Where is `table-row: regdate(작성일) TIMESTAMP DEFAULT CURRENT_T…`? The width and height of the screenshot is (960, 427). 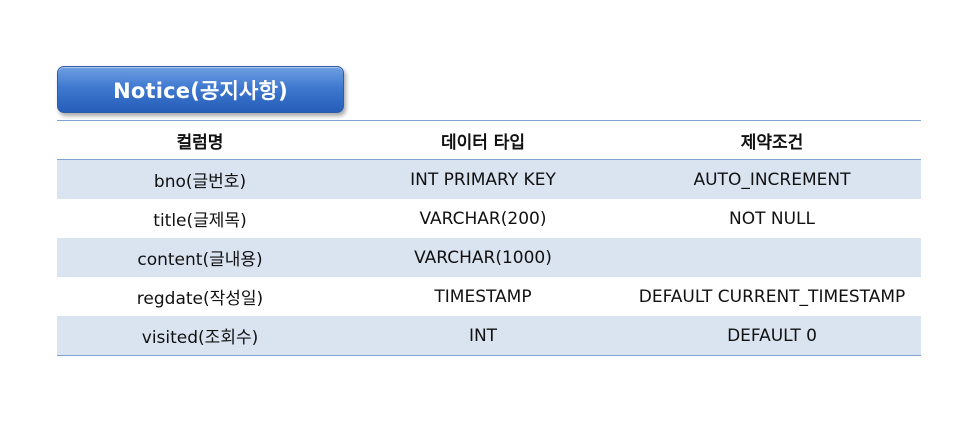 table-row: regdate(작성일) TIMESTAMP DEFAULT CURRENT_T… is located at coordinates (489, 296).